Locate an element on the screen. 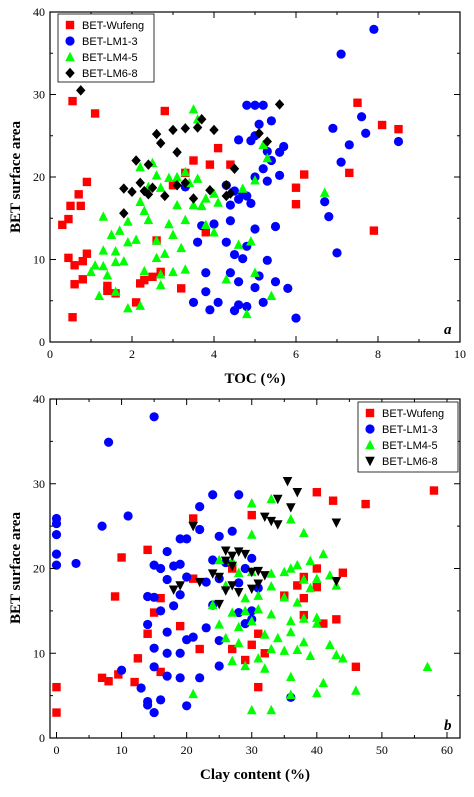 The image size is (474, 797). y-tick-label: 40 is located at coordinates (39, 399).